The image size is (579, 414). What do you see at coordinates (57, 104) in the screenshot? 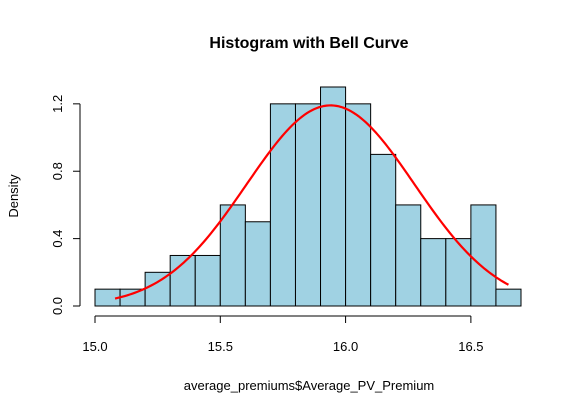
I see `y-tick-label: 1.2` at bounding box center [57, 104].